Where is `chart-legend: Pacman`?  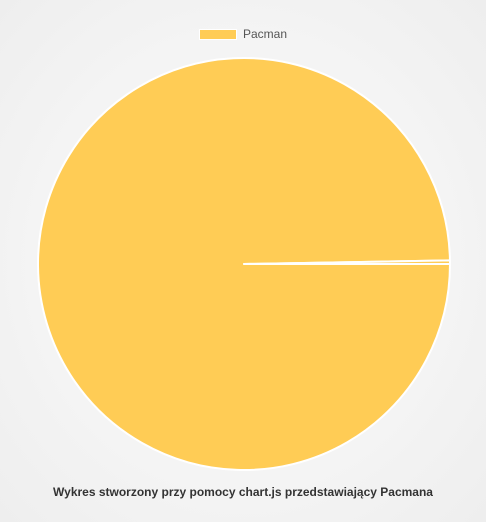 chart-legend: Pacman is located at coordinates (243, 34).